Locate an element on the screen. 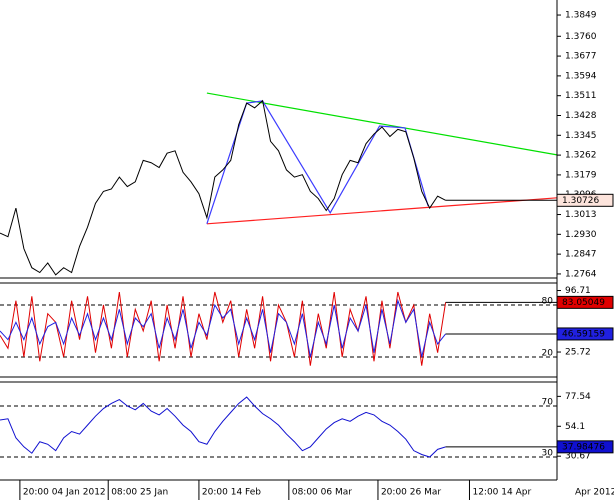 This screenshot has width=614, height=500. value-box-label: 46.59159 is located at coordinates (583, 334).